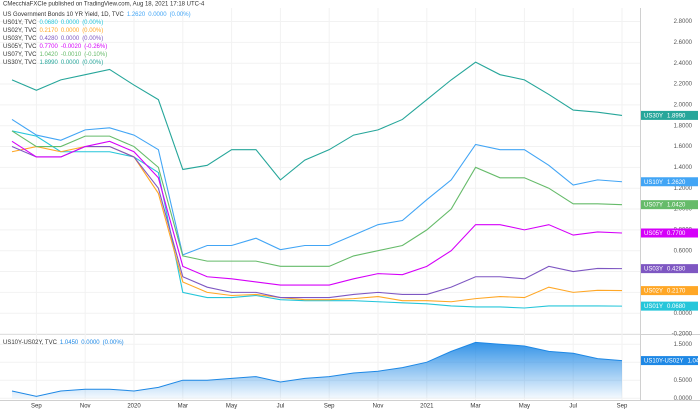 Image resolution: width=700 pixels, height=412 pixels. I want to click on y-tick-label: 0.0000, so click(683, 399).